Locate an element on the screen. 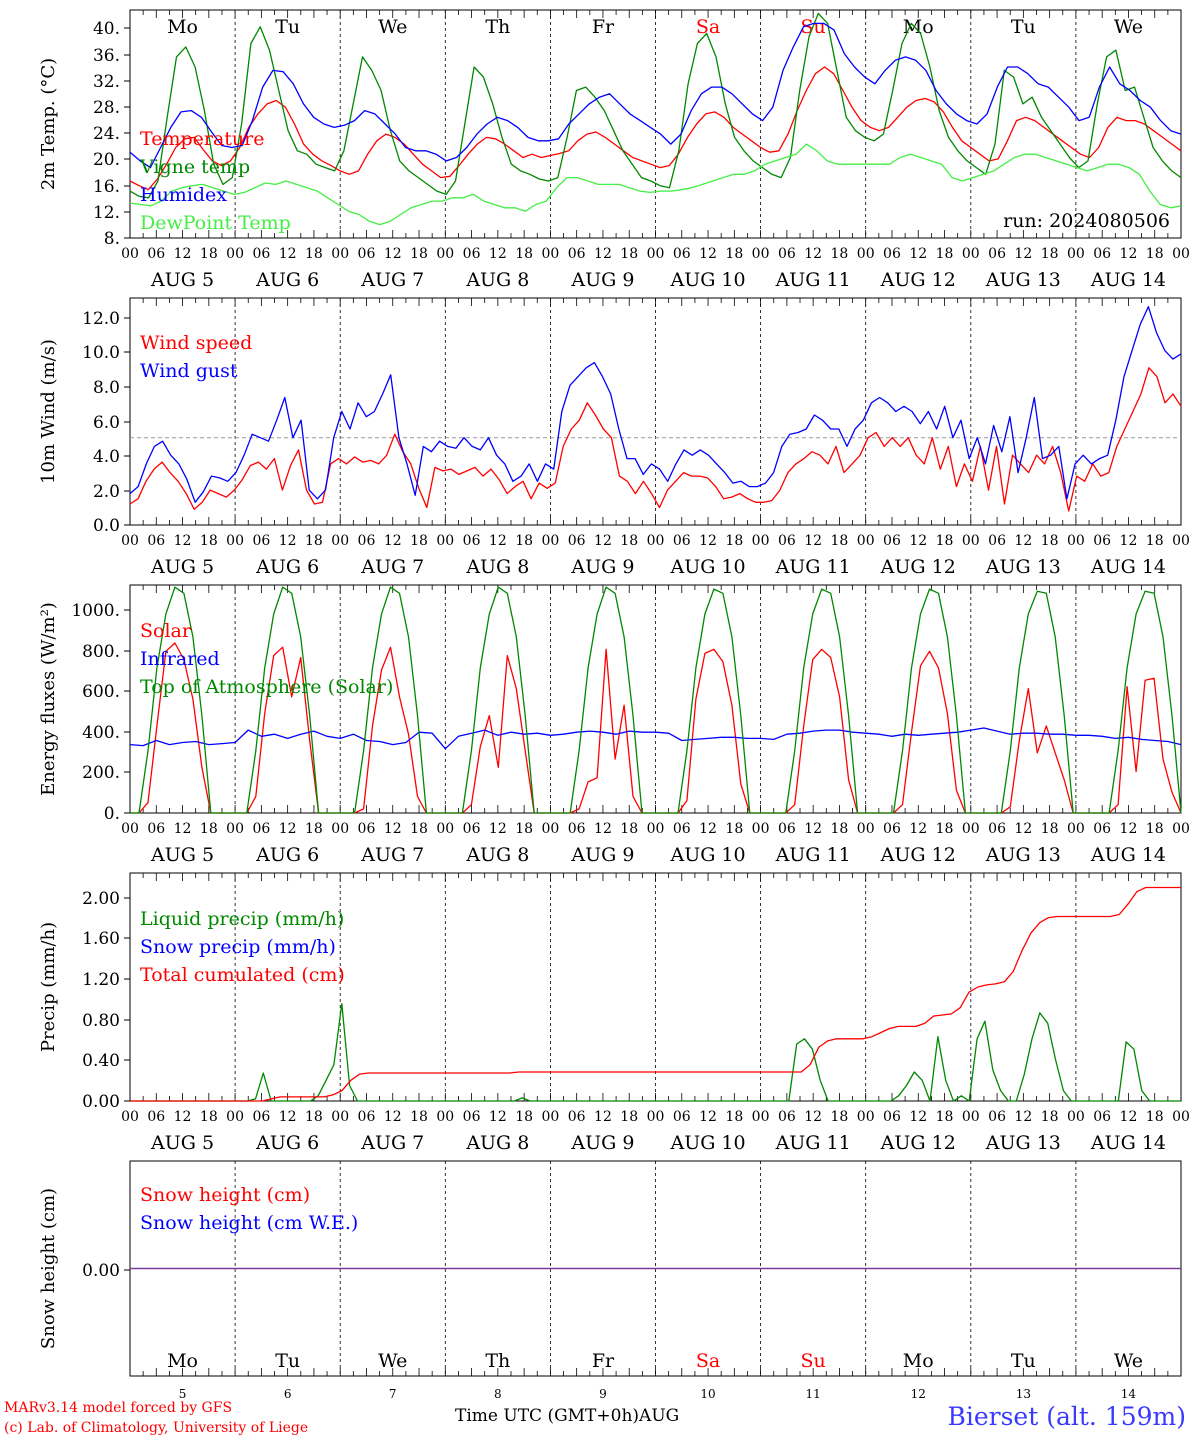 Image resolution: width=1194 pixels, height=1440 pixels. station-name: Bierset (alt. 159m) is located at coordinates (1066, 1416).